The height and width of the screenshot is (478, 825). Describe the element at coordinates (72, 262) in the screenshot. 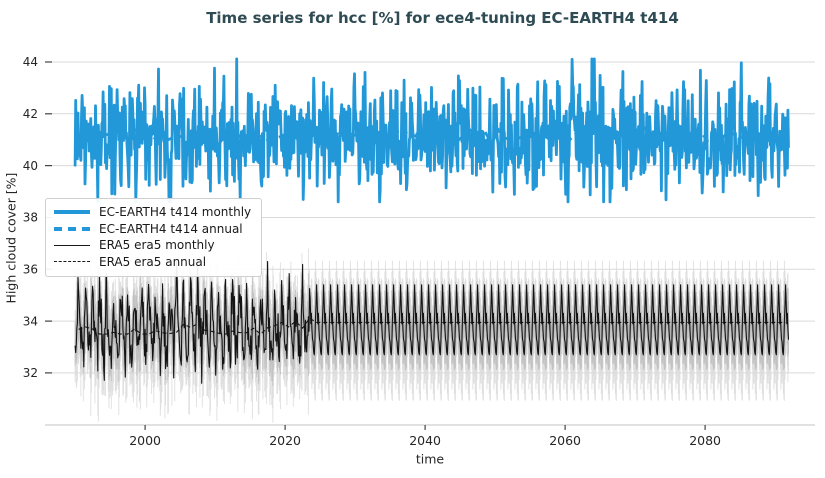

I see `black-dashed-line-icon` at that location.